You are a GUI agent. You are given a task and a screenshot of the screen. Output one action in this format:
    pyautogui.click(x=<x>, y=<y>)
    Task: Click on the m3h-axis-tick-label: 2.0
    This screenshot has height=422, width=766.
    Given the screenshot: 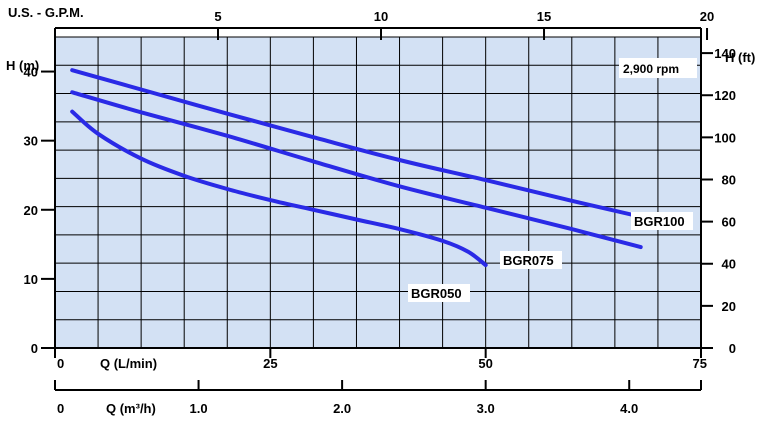 What is the action you would take?
    pyautogui.click(x=342, y=408)
    